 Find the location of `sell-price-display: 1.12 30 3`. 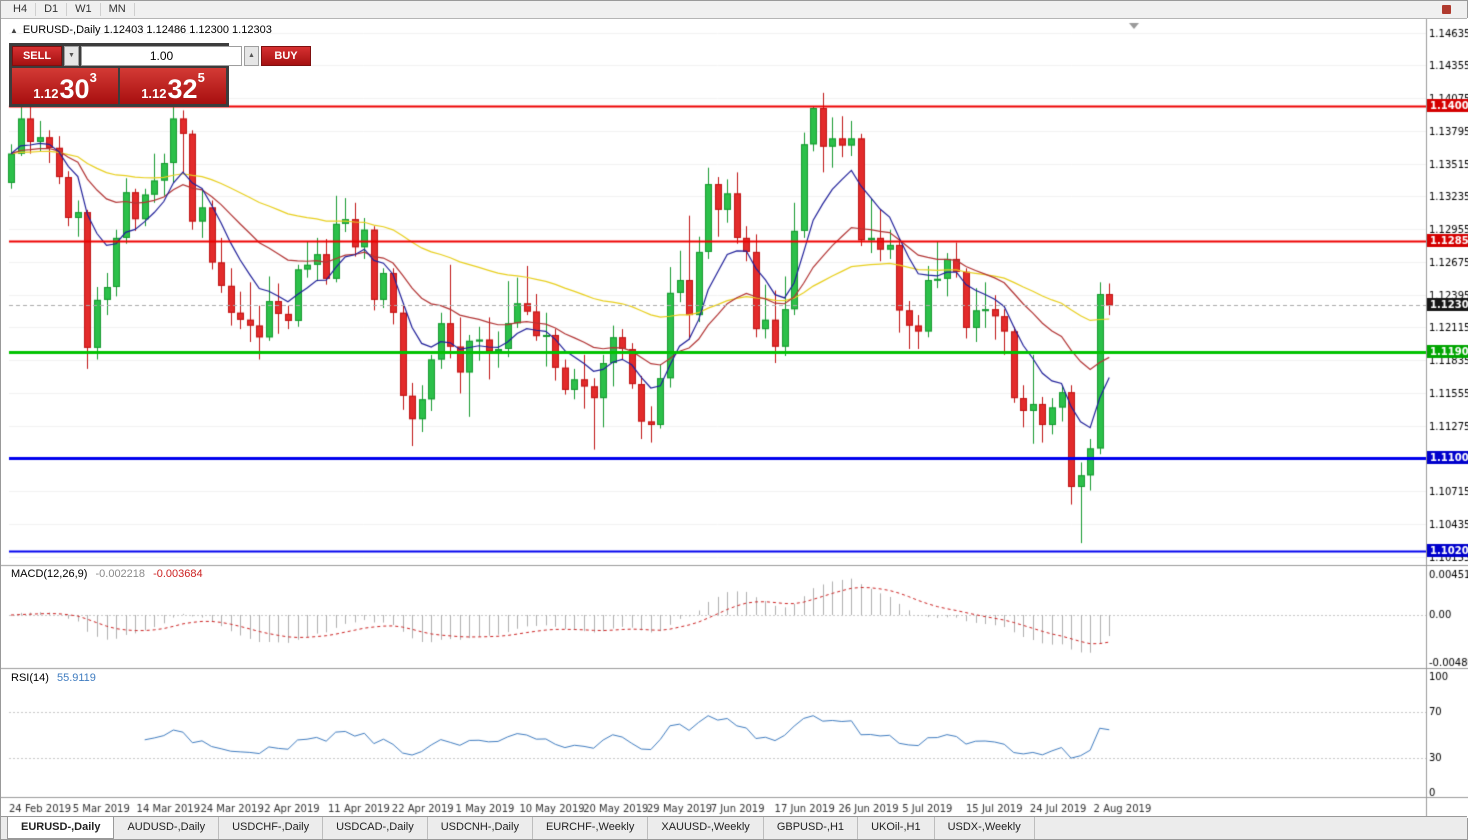

sell-price-display: 1.12 30 3 is located at coordinates (65, 86).